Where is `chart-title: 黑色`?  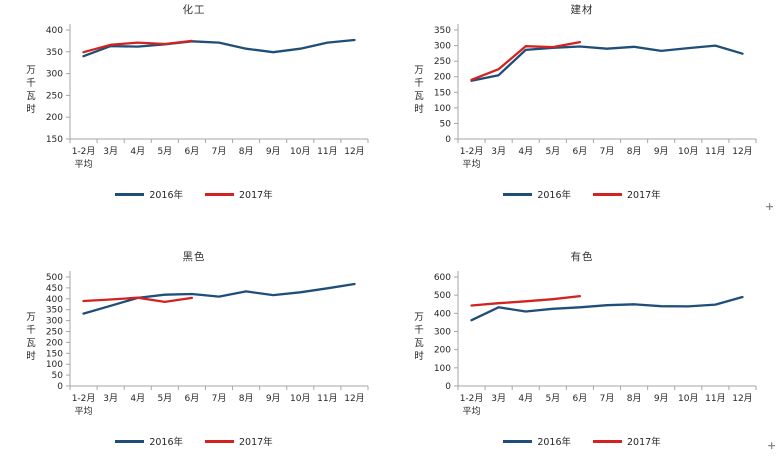 chart-title: 黑色 is located at coordinates (194, 257).